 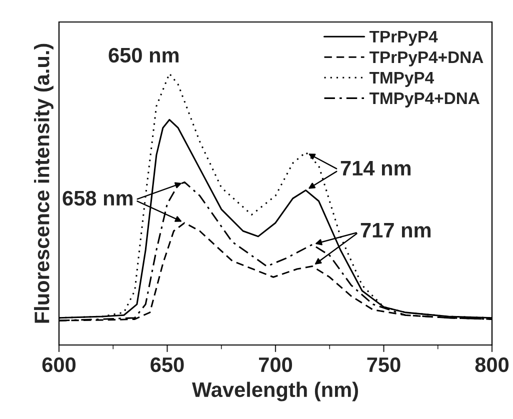 What do you see at coordinates (424, 100) in the screenshot?
I see `legend-label: TMPyP4+DNA` at bounding box center [424, 100].